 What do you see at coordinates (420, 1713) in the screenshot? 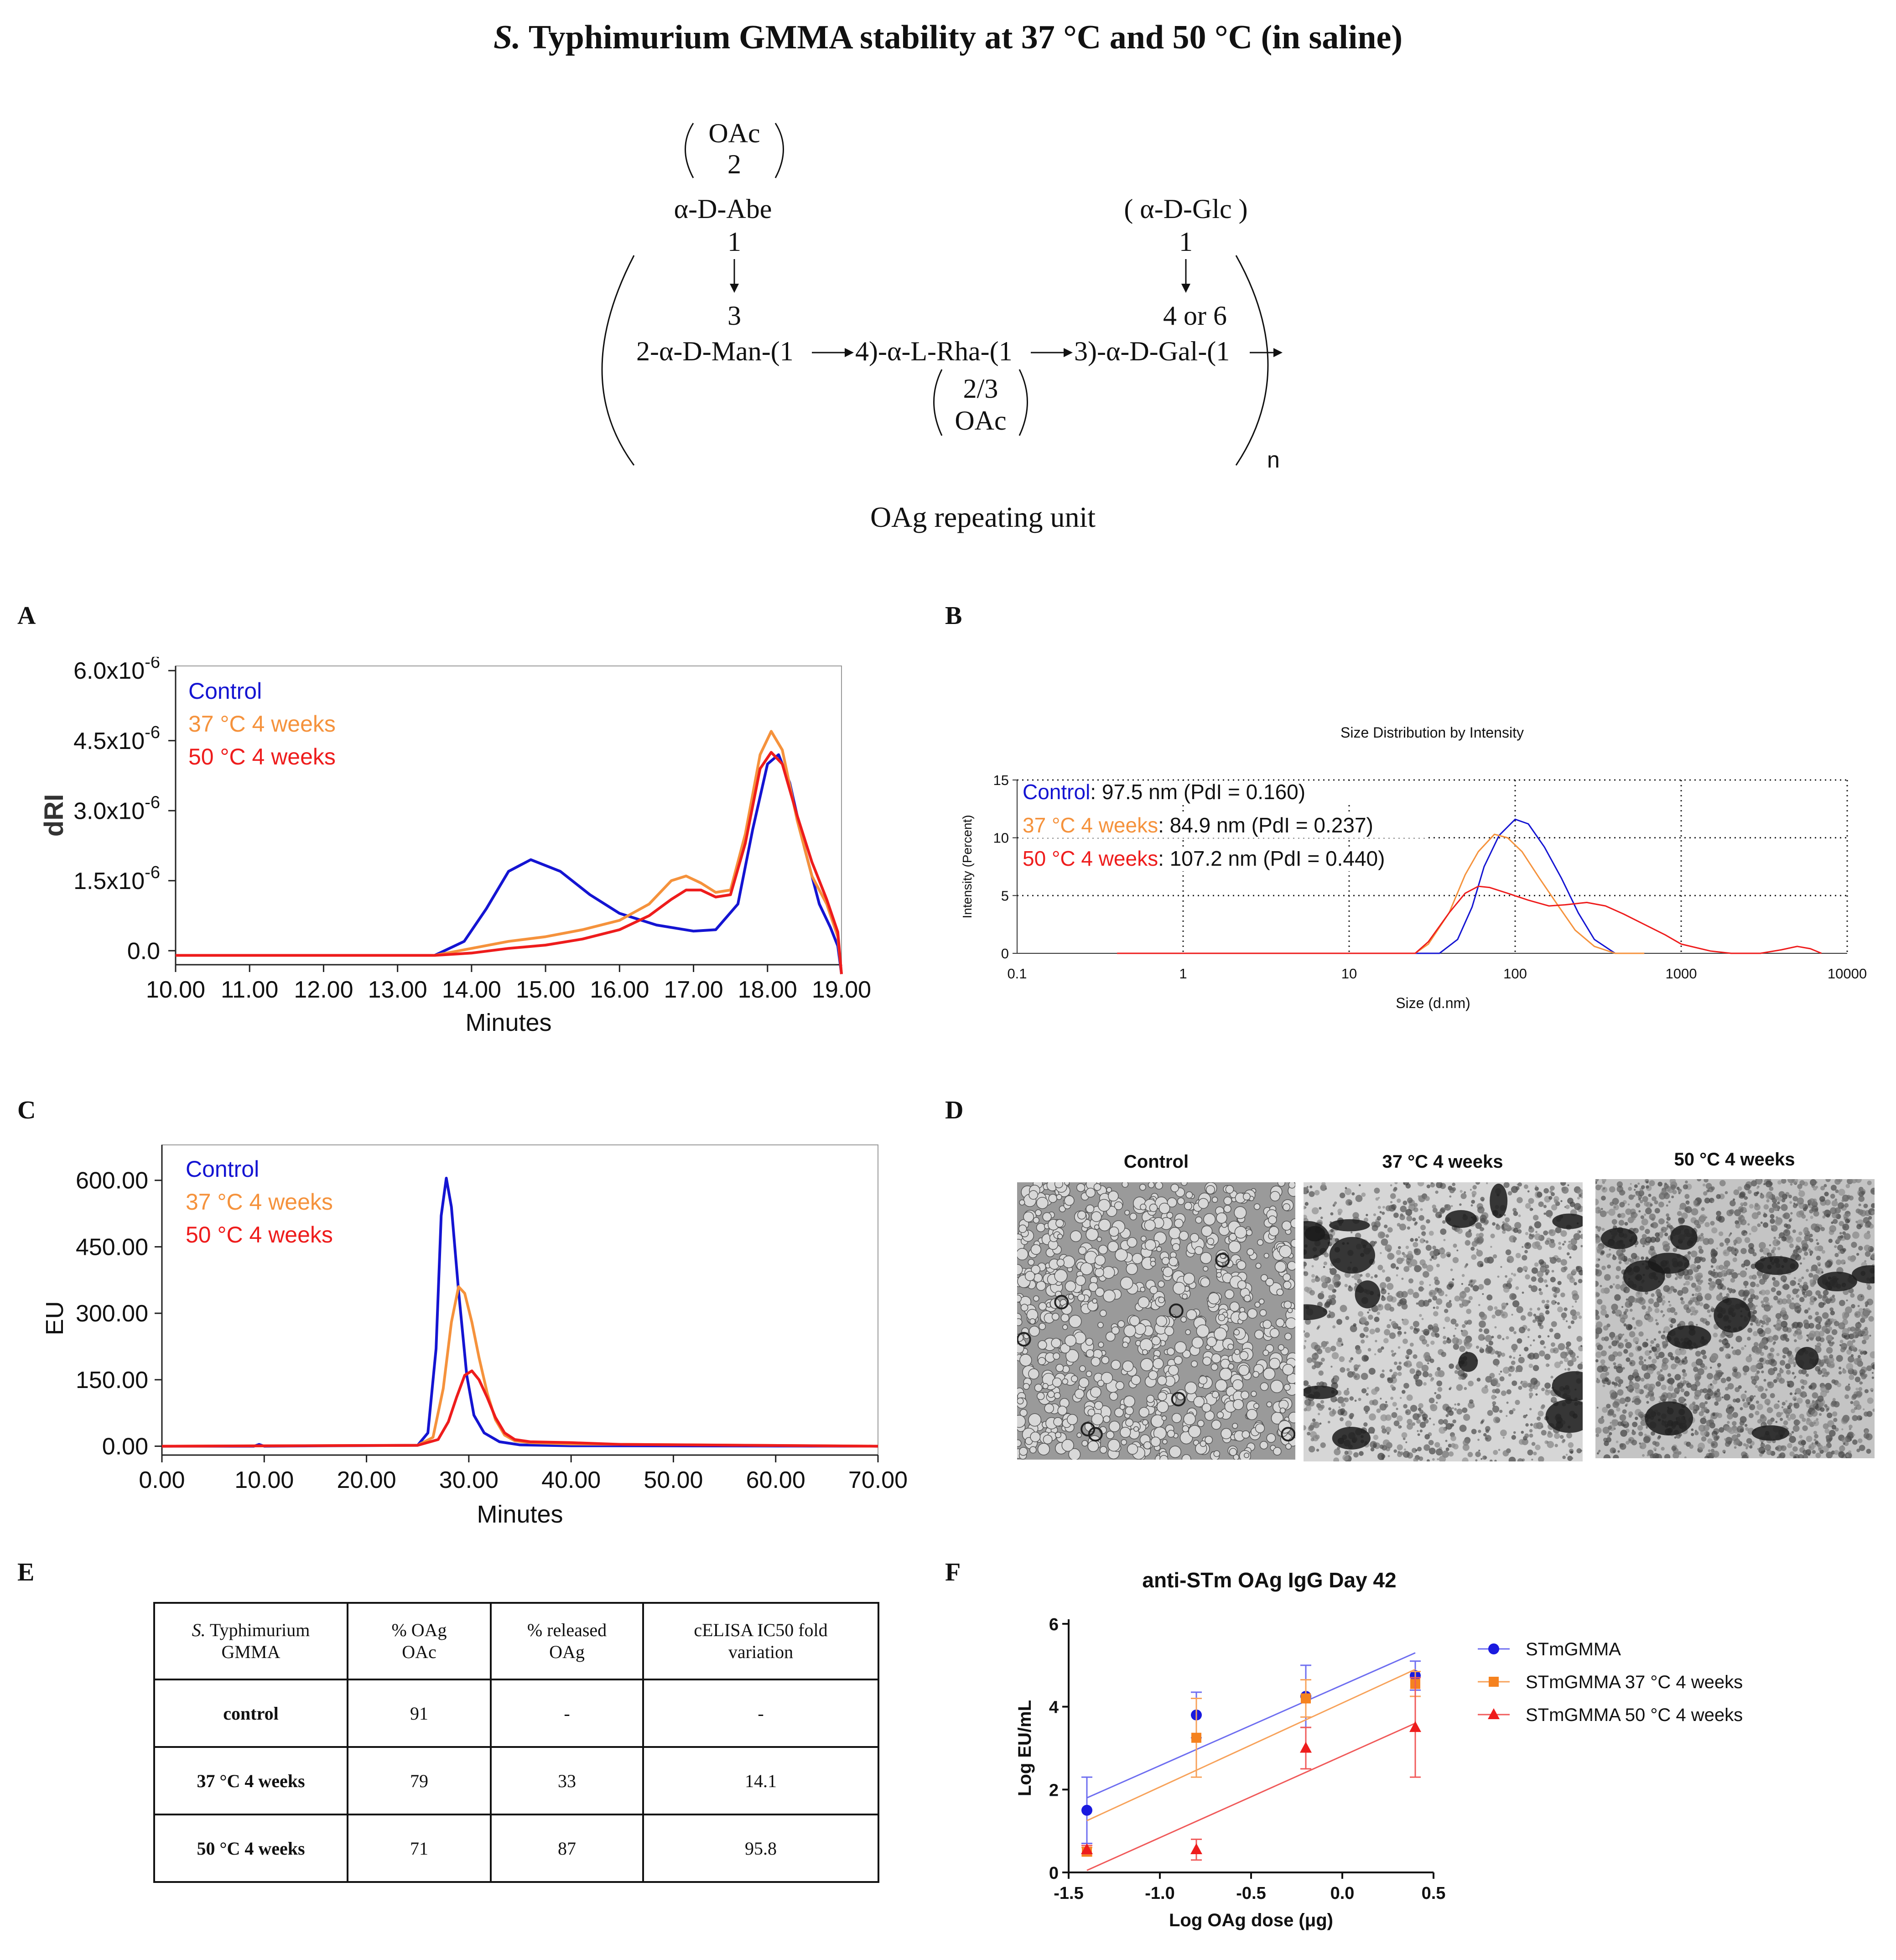
I see `table-cell-oac: 91` at bounding box center [420, 1713].